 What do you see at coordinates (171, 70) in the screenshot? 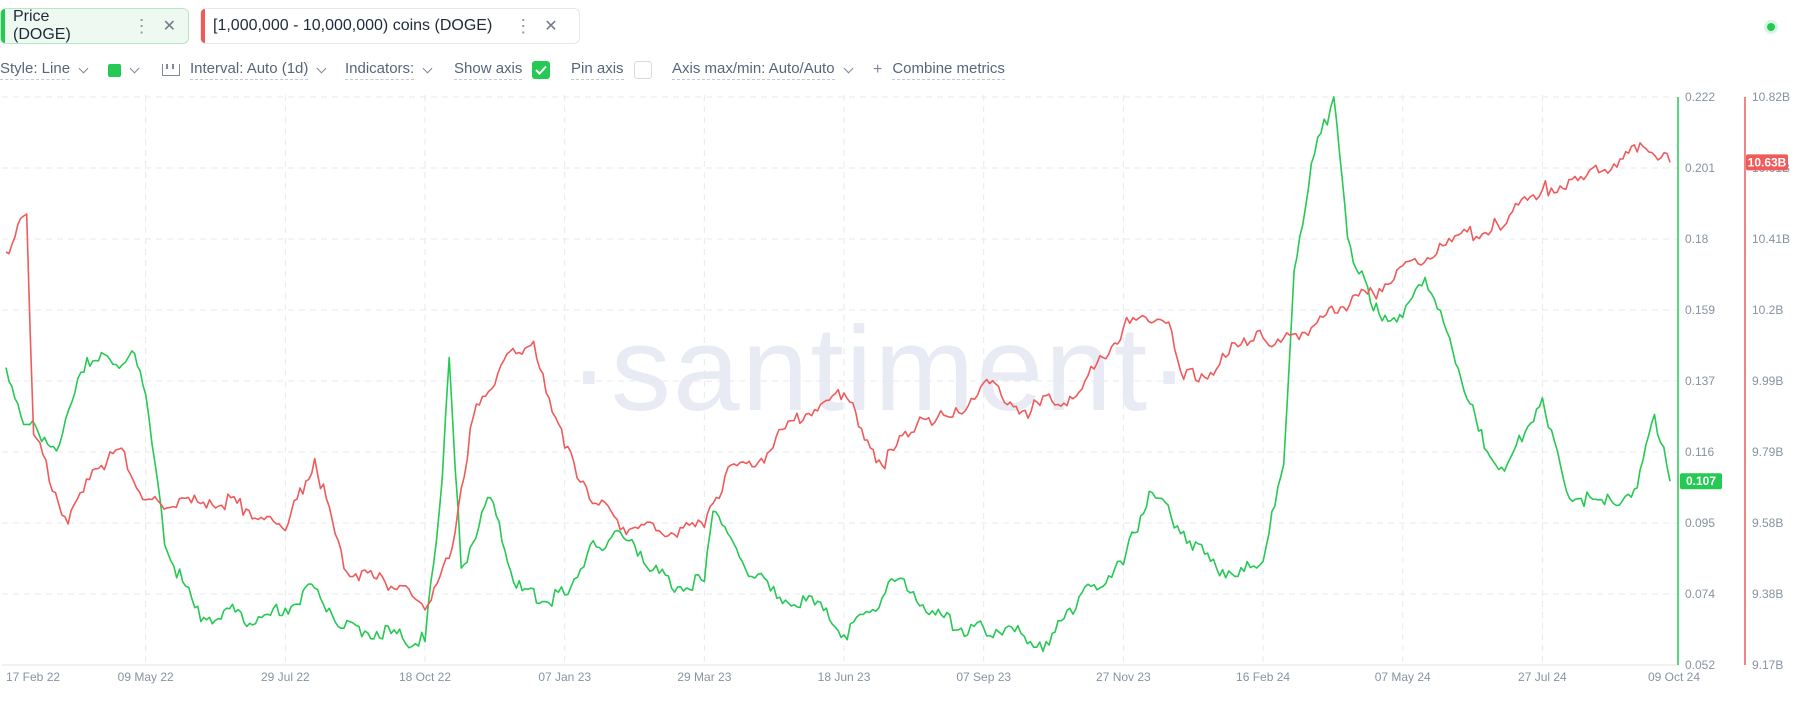
I see `interval-icon` at bounding box center [171, 70].